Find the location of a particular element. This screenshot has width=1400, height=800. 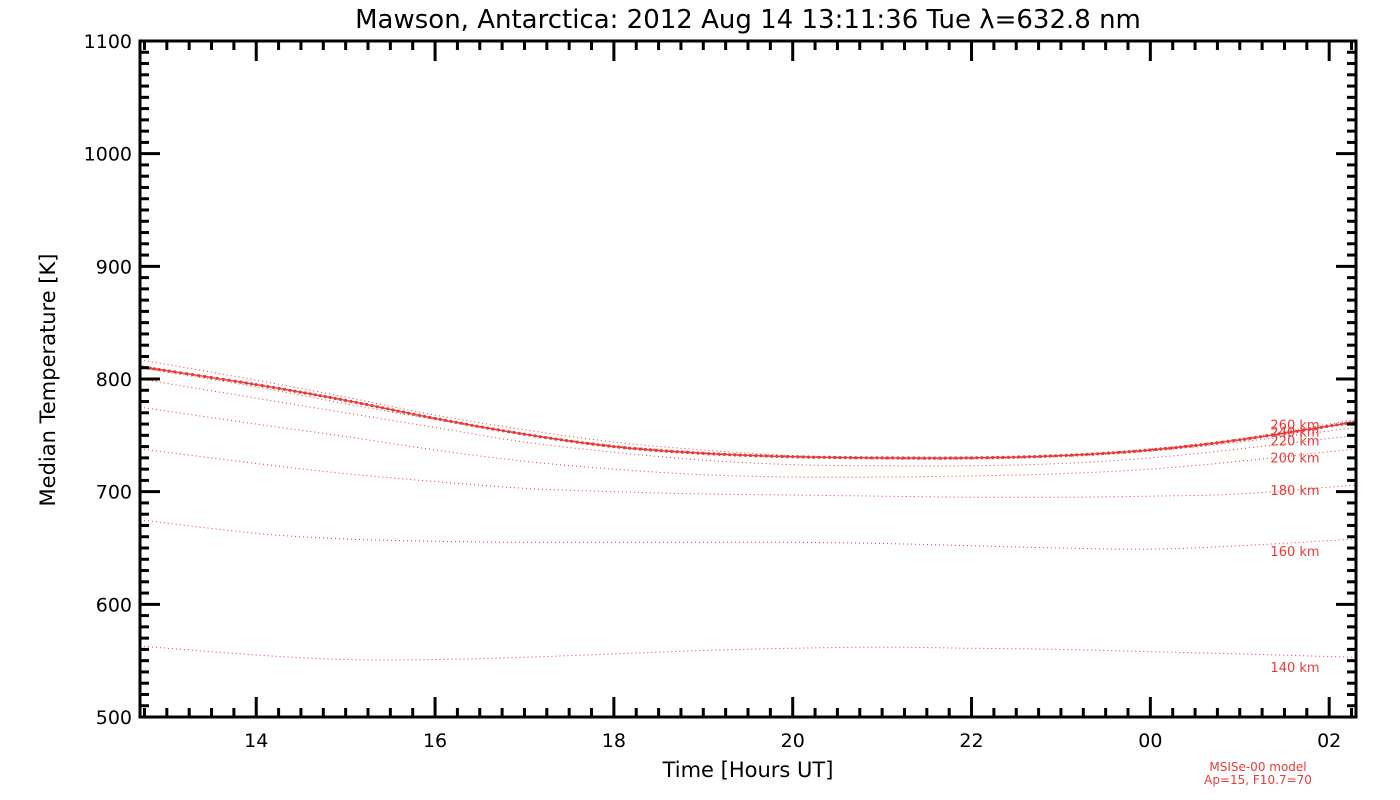

series-line-220-km is located at coordinates (748, 422).